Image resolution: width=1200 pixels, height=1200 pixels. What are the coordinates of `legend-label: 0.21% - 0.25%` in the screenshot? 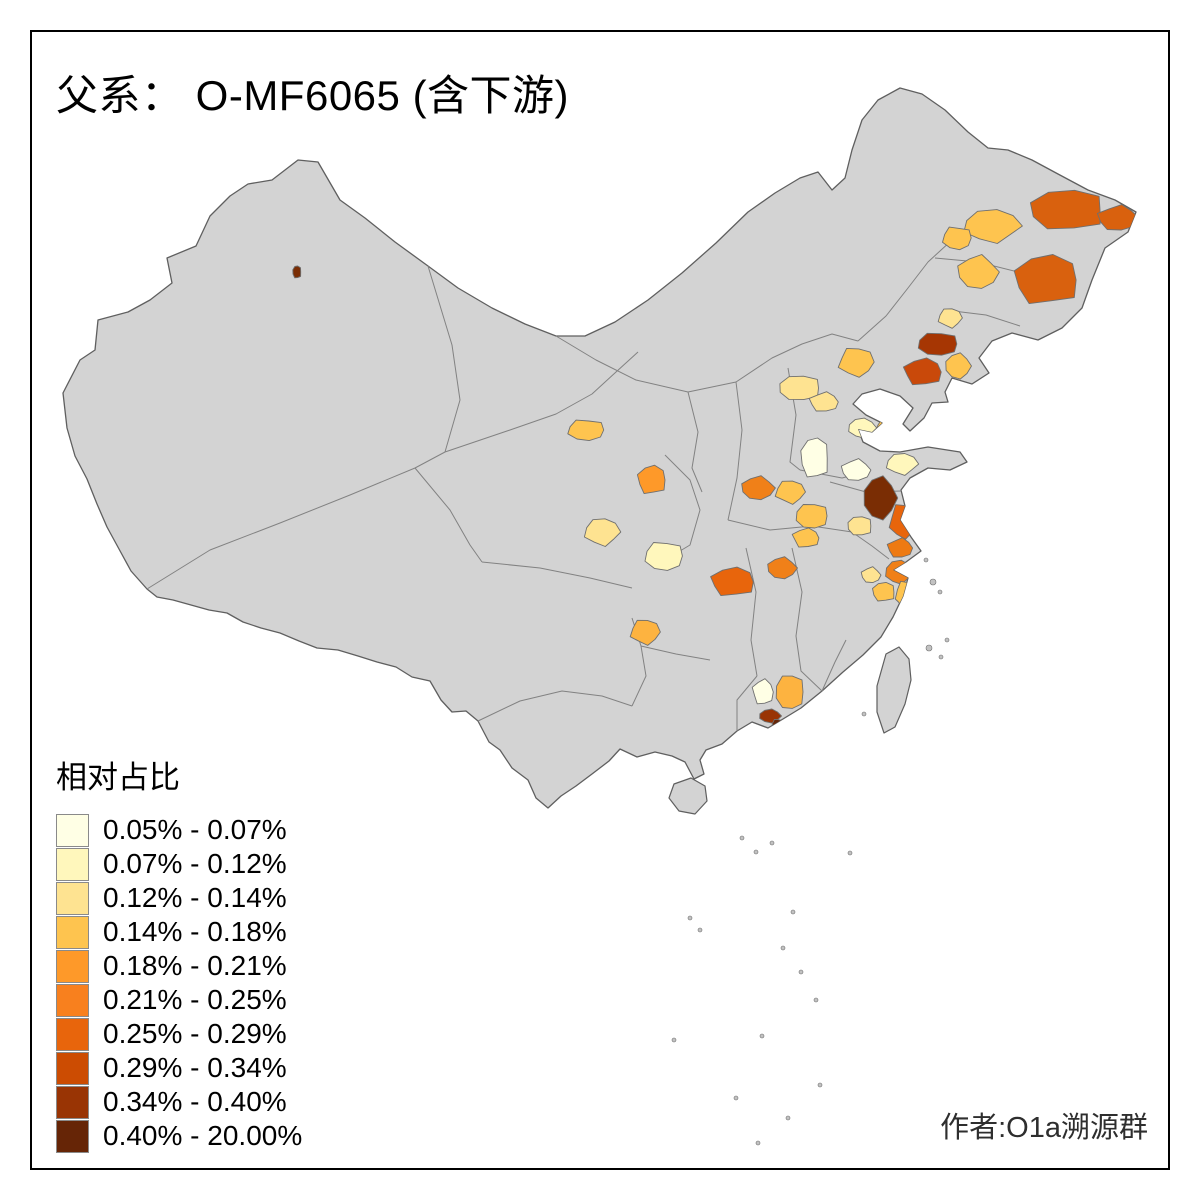 It's located at (195, 999).